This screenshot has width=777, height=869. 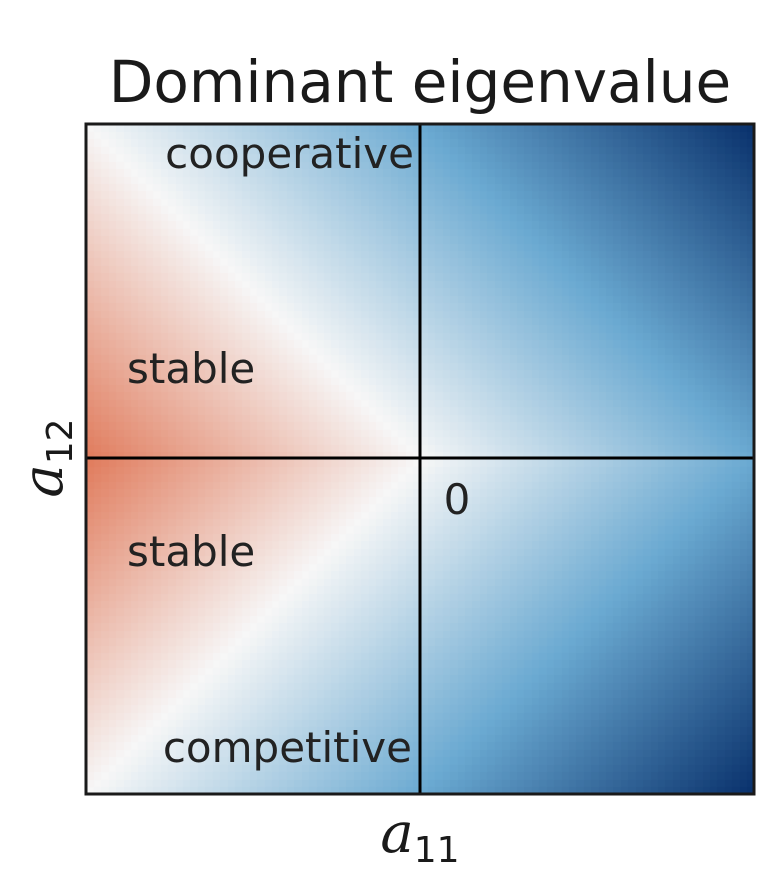 What do you see at coordinates (43, 480) in the screenshot?
I see `y-axis-label-symbol: a` at bounding box center [43, 480].